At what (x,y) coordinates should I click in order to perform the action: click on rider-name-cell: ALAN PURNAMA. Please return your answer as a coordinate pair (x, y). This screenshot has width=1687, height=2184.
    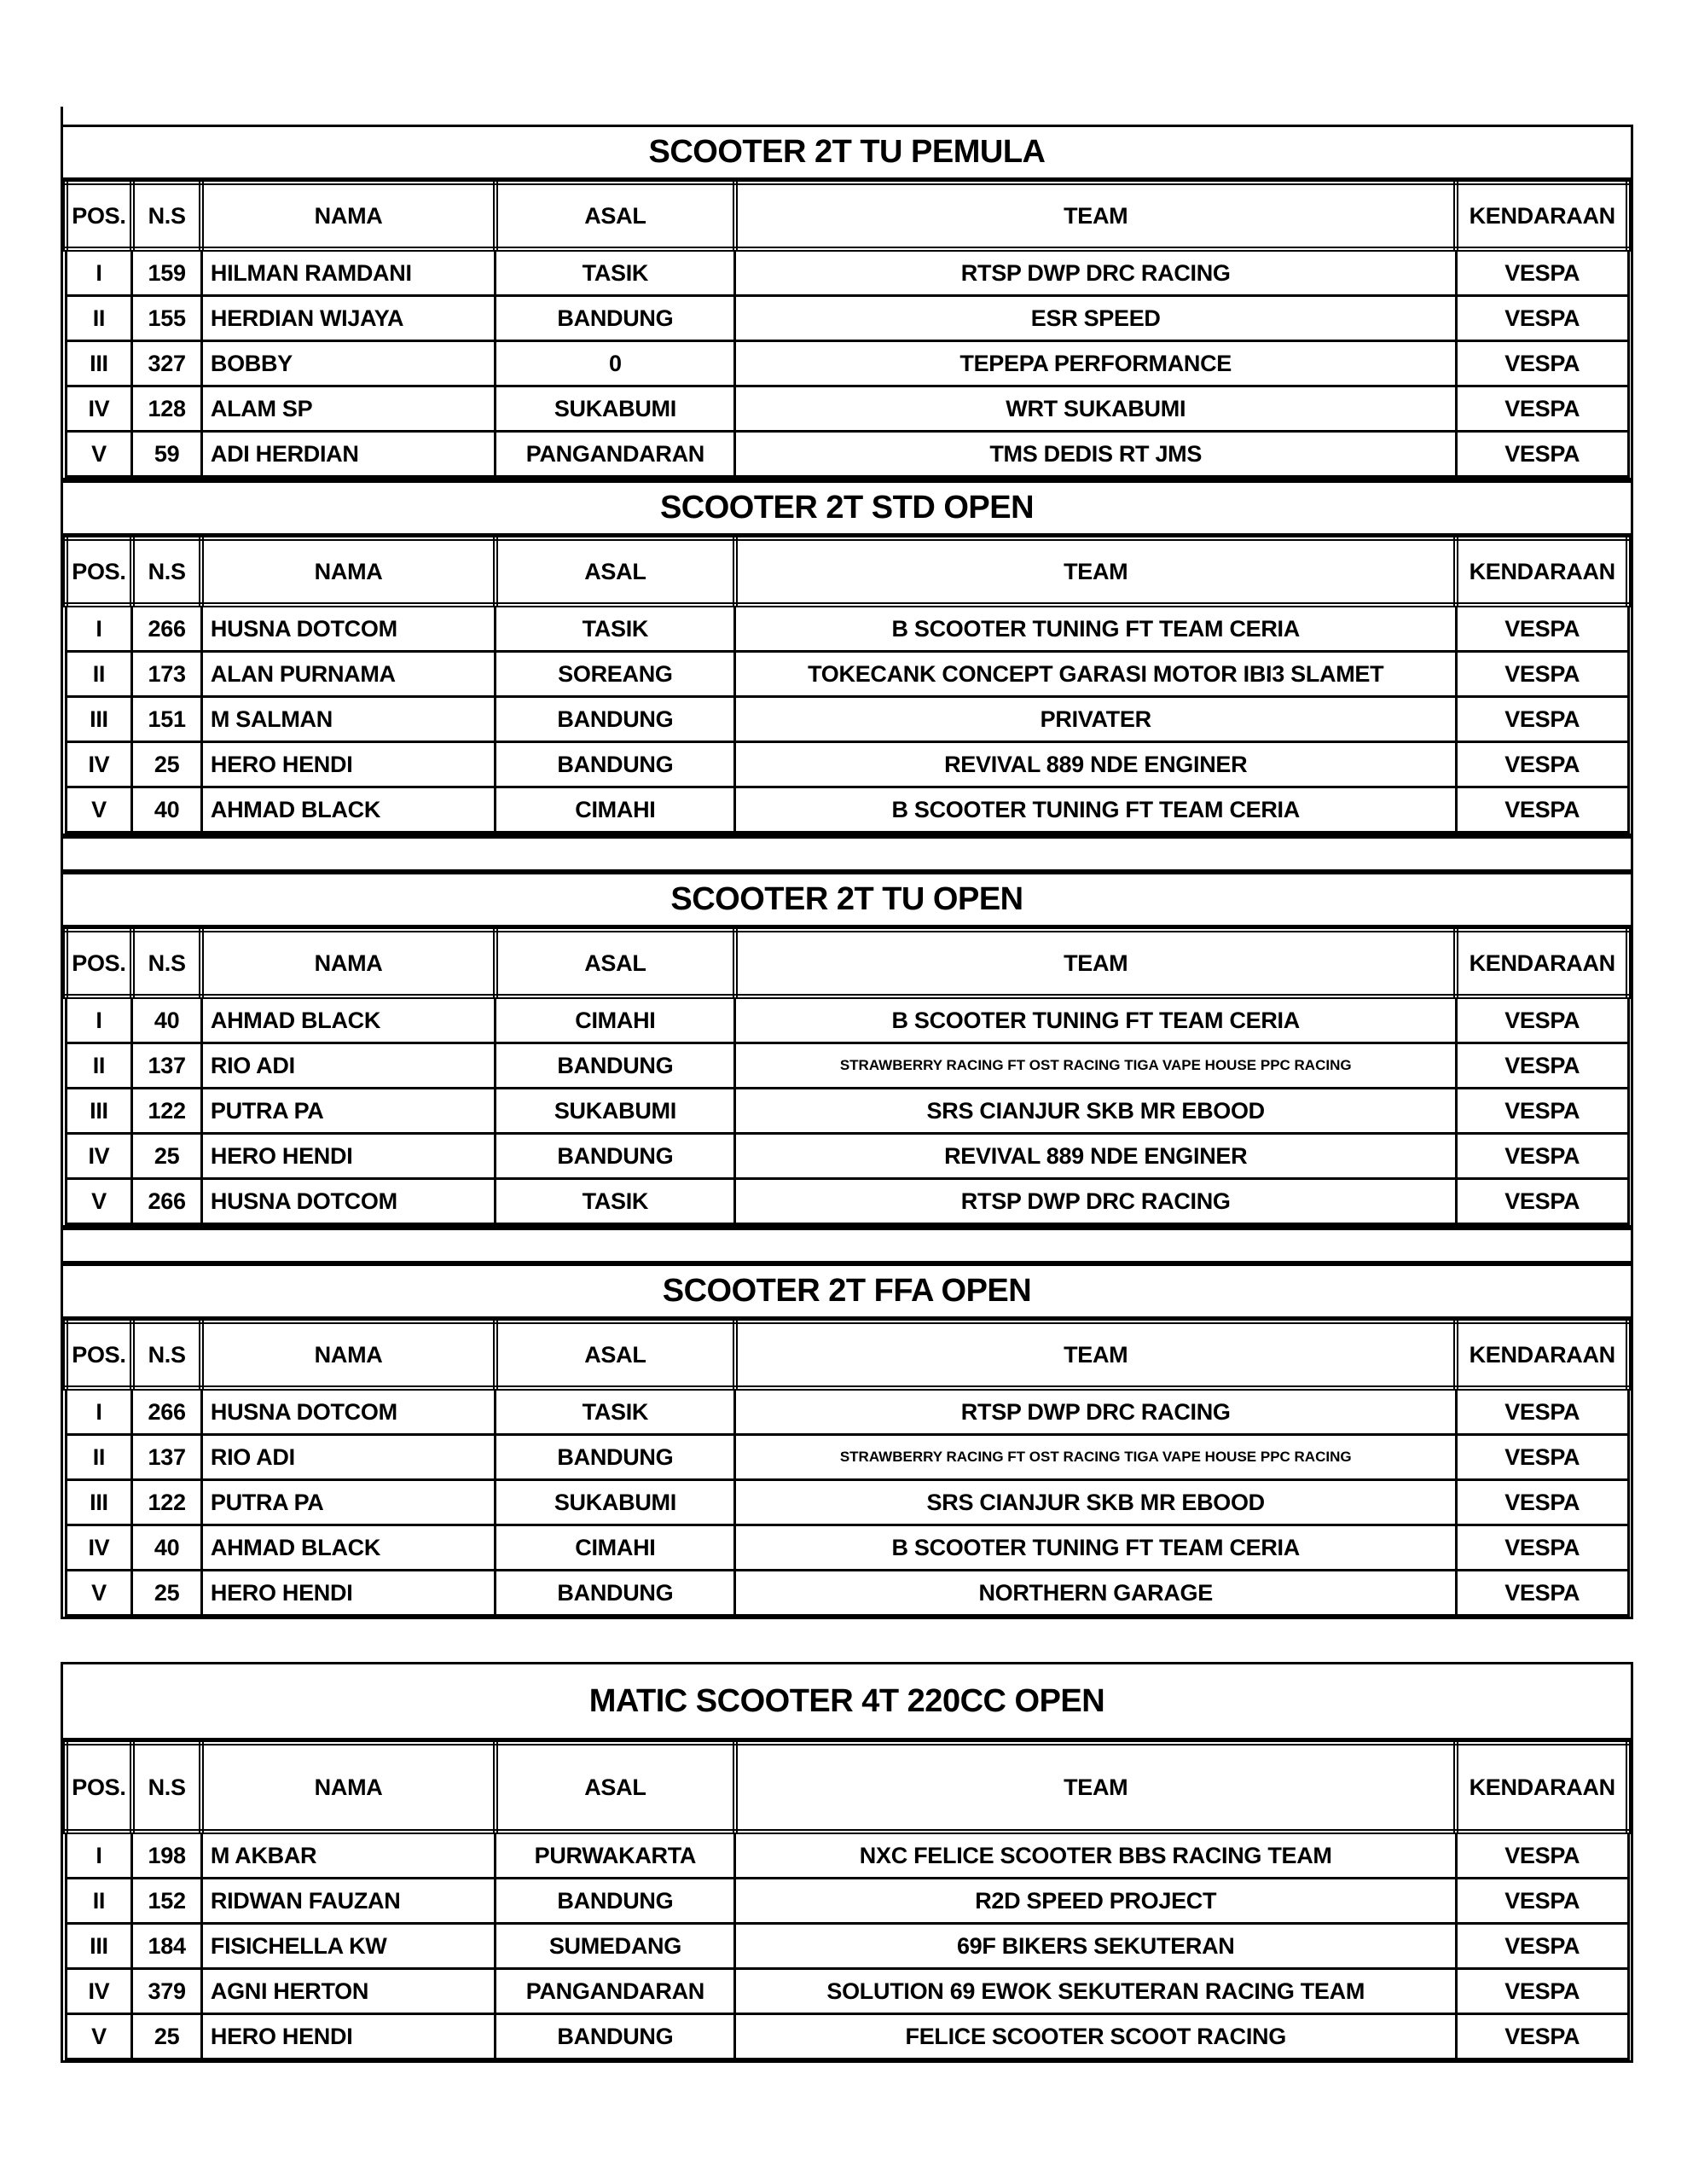
    Looking at the image, I should click on (349, 674).